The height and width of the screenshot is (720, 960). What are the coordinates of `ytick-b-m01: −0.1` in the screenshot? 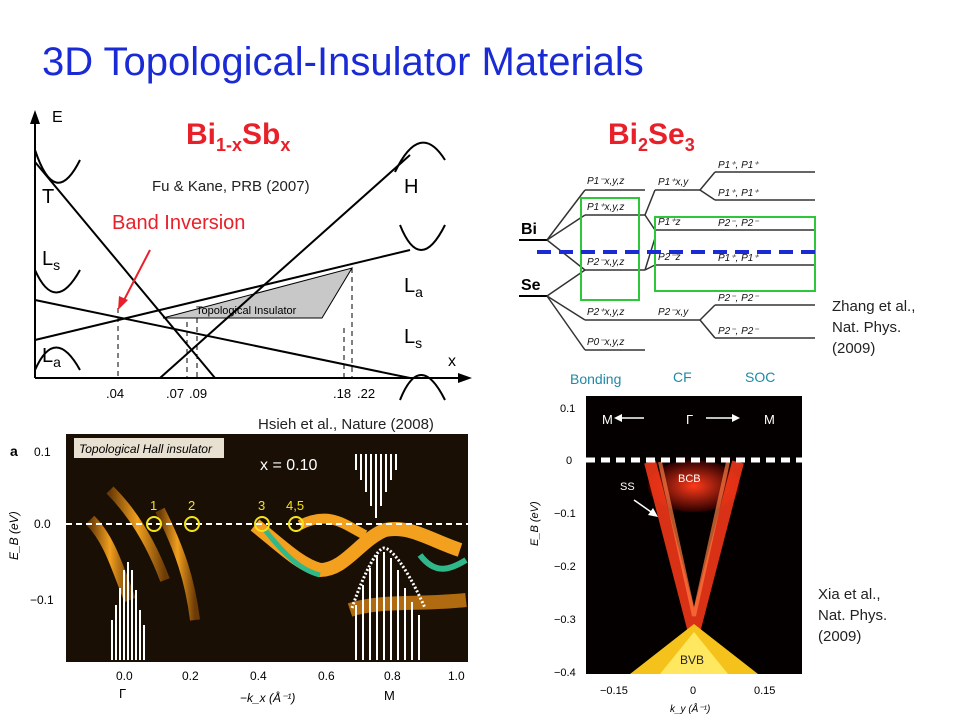 It's located at (565, 514).